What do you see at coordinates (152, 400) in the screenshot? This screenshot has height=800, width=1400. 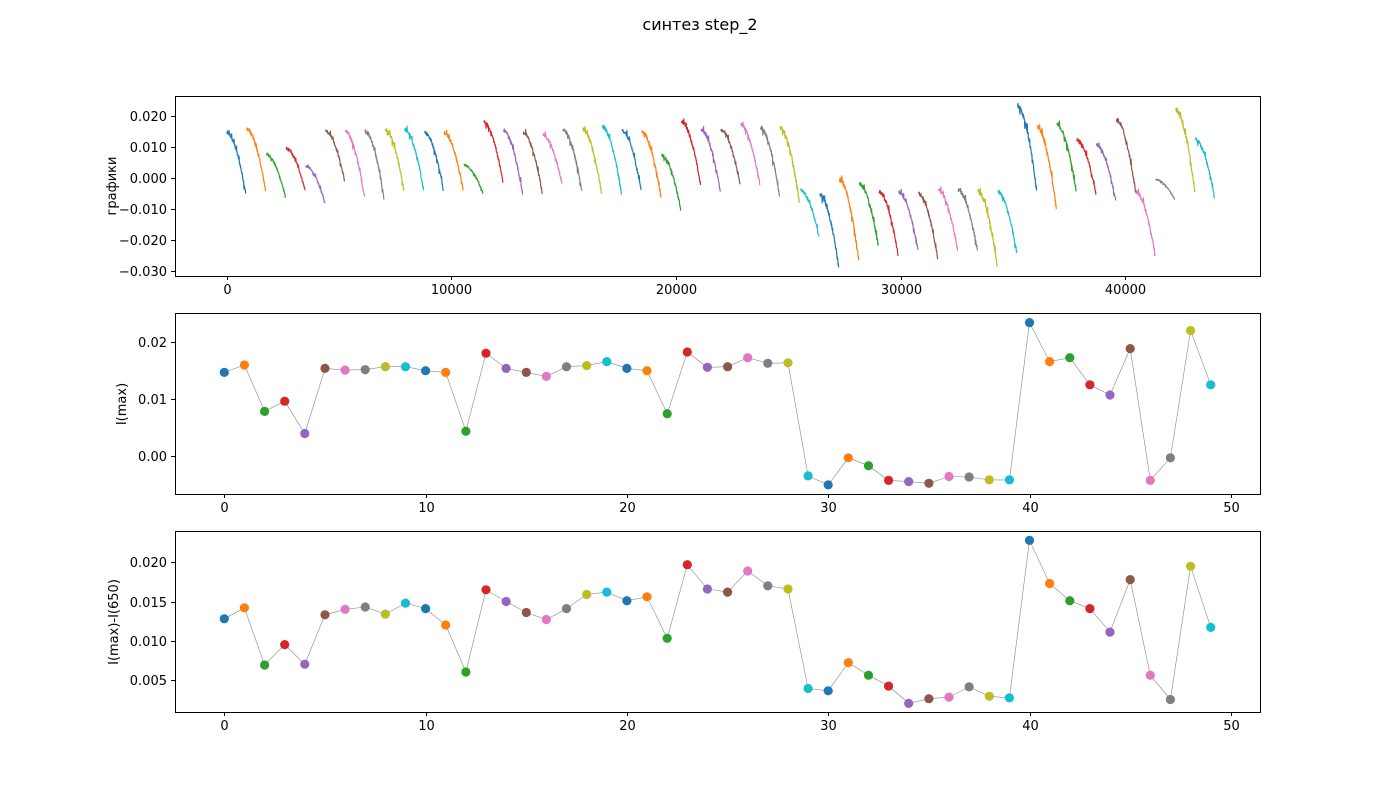 I see `y-tick-label: 0.01` at bounding box center [152, 400].